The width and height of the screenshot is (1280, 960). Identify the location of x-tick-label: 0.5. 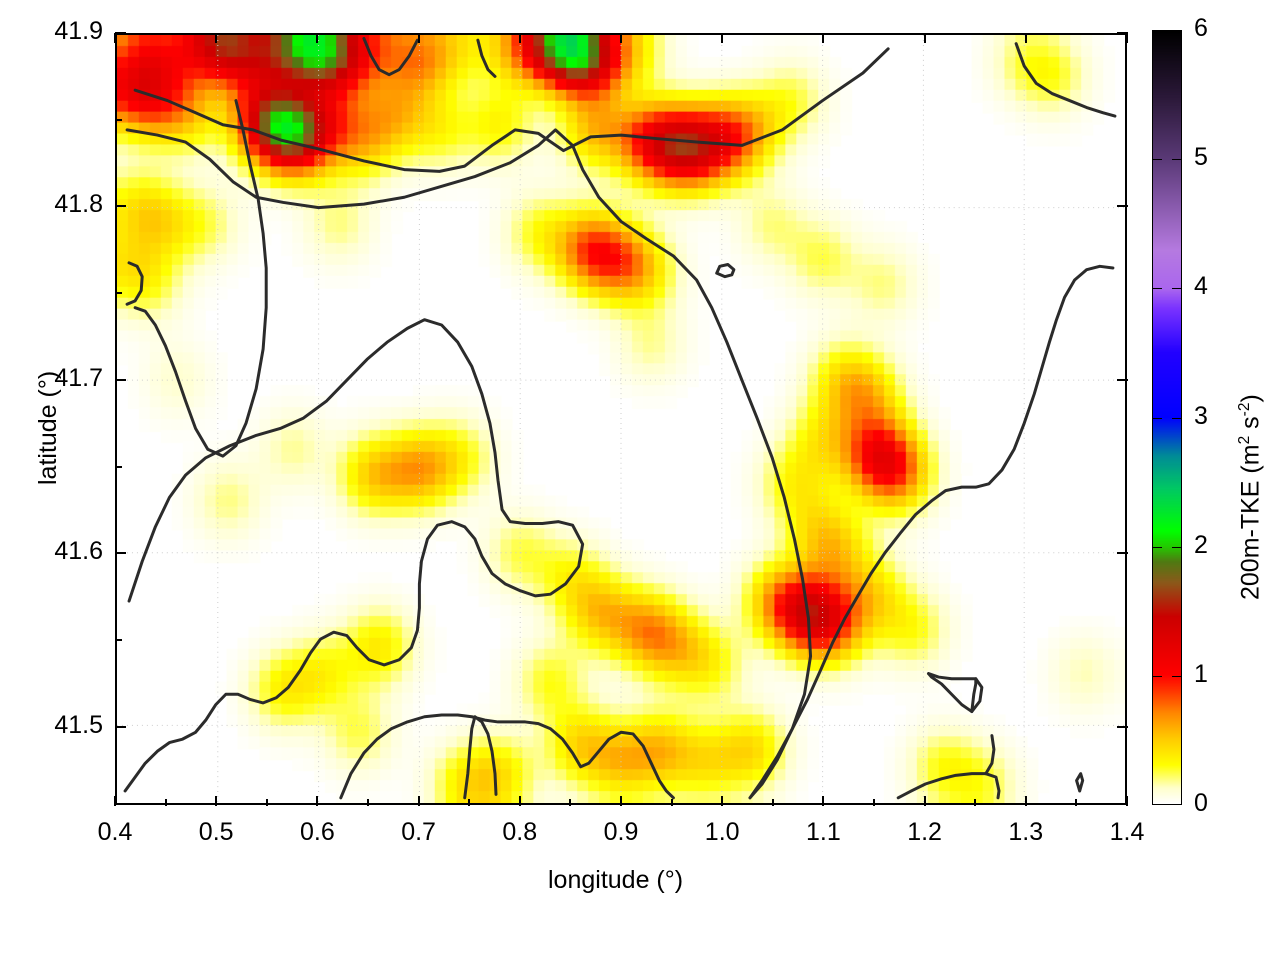
(216, 832).